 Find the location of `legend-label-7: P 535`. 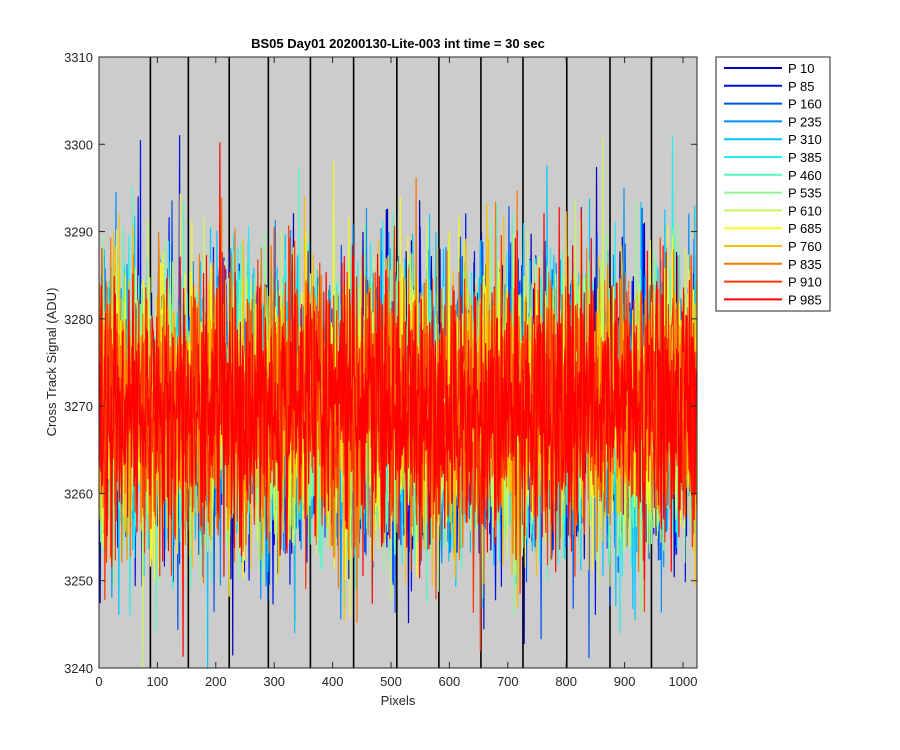

legend-label-7: P 535 is located at coordinates (805, 193).